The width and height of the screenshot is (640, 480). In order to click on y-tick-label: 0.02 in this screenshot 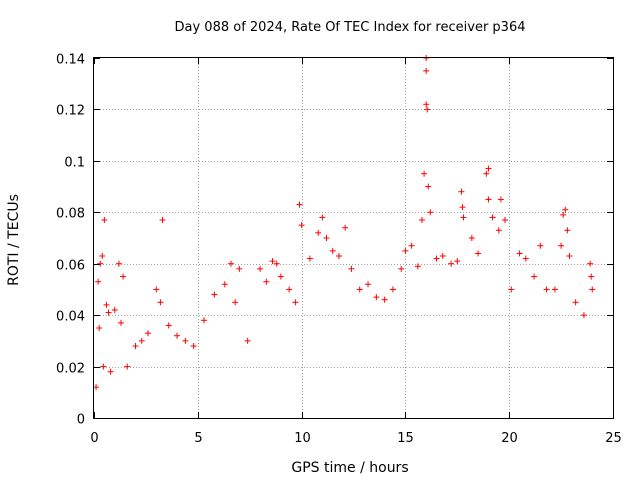, I will do `click(70, 369)`.